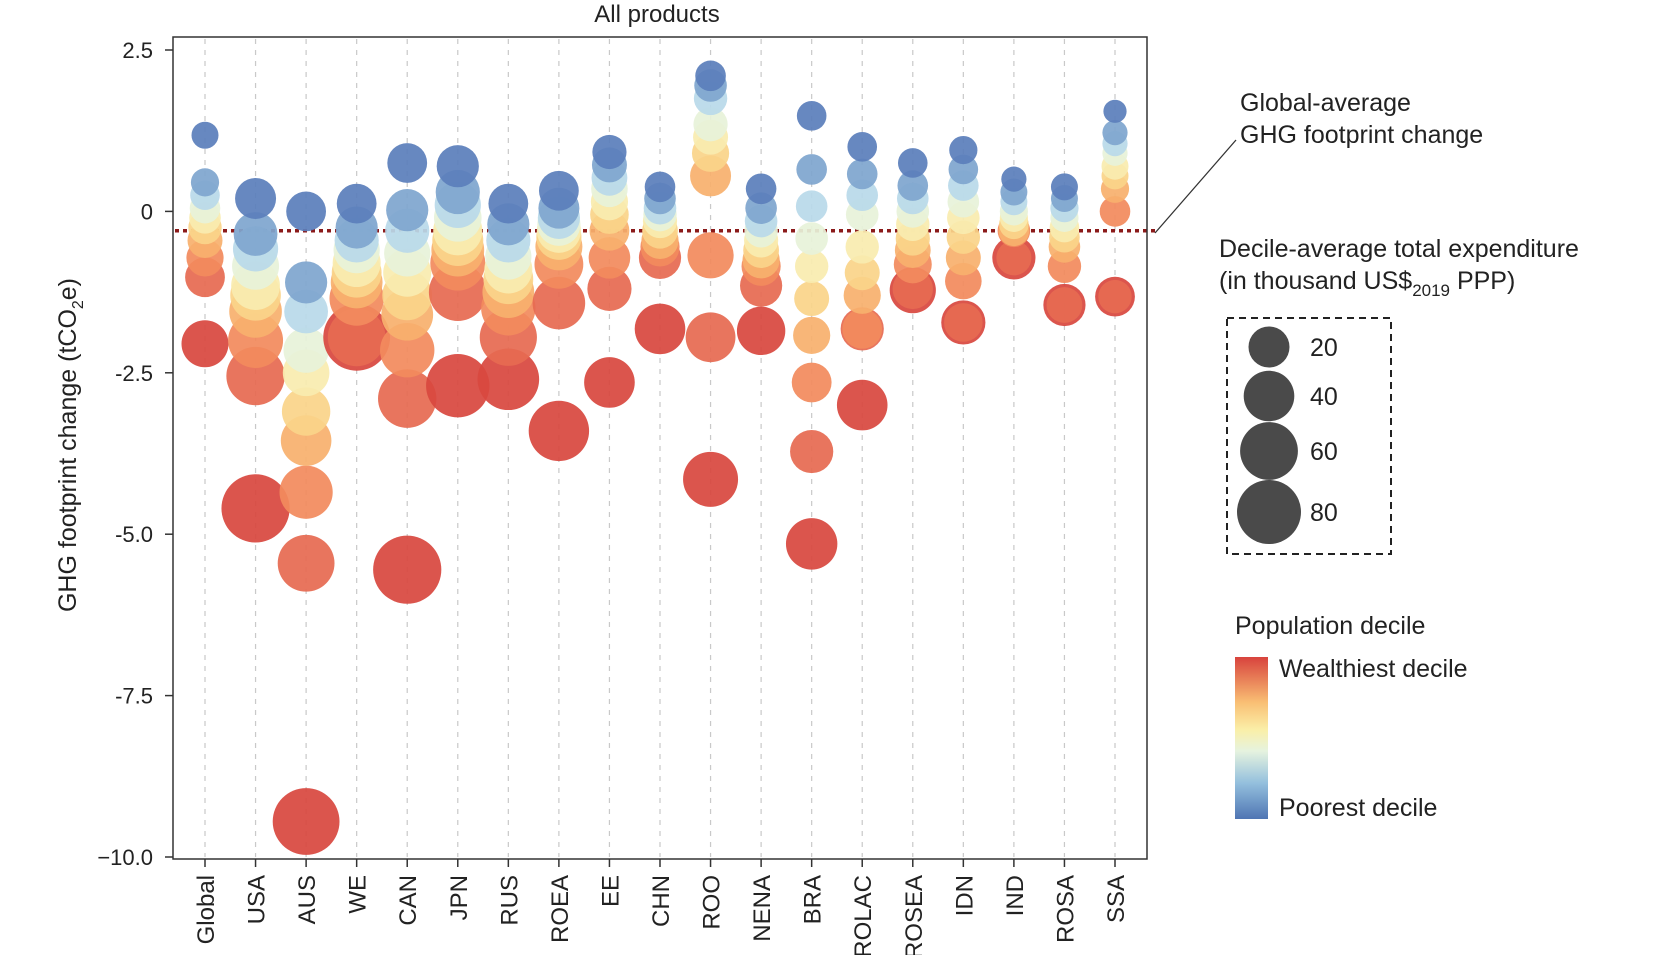 The height and width of the screenshot is (955, 1653). I want to click on size-legend-items: 20 40 60 80, so click(1287, 435).